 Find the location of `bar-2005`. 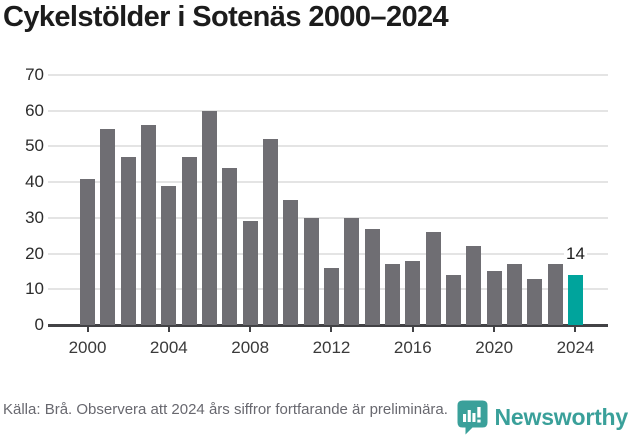

bar-2005 is located at coordinates (189, 241).